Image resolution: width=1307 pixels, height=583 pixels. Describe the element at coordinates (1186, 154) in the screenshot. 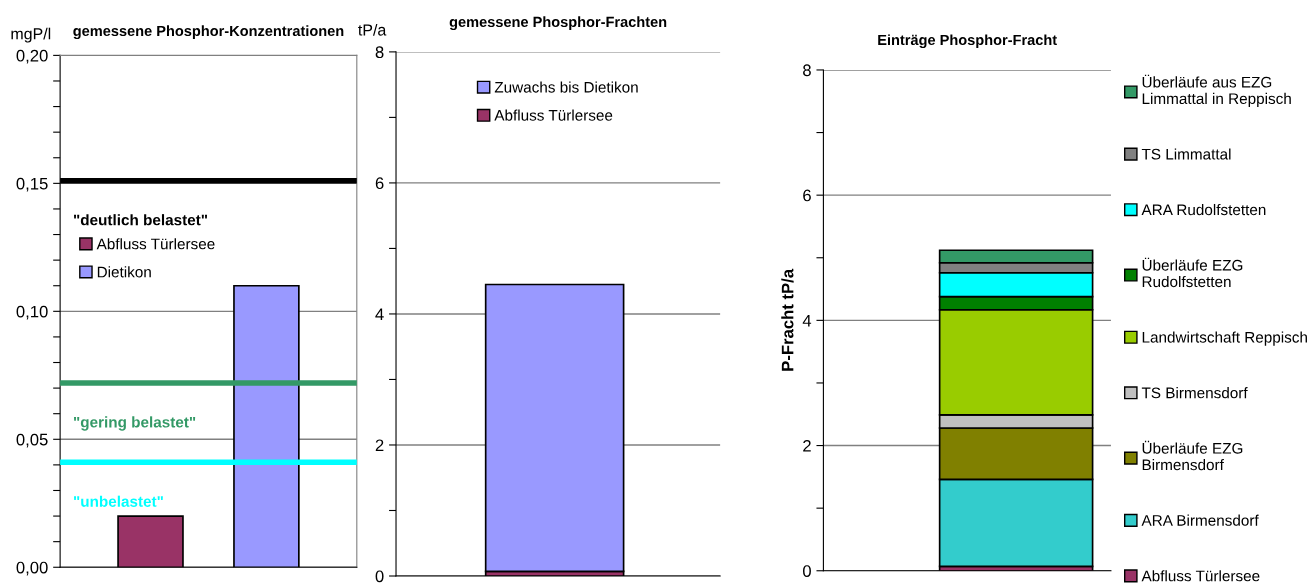

I see `legend-label: TS Limmattal` at that location.